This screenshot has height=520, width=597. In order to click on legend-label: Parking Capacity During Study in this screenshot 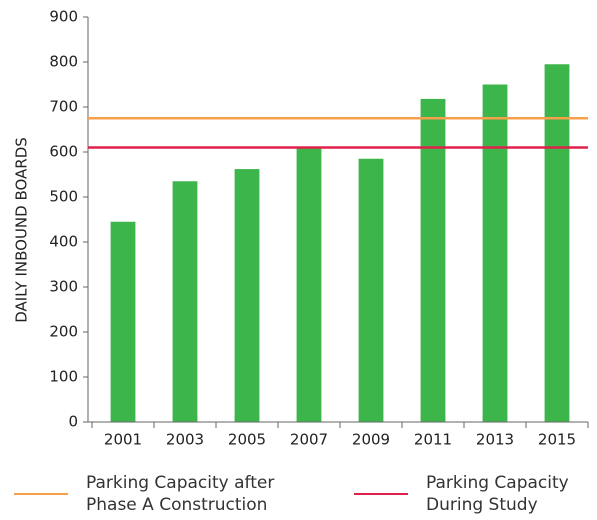, I will do `click(497, 494)`.